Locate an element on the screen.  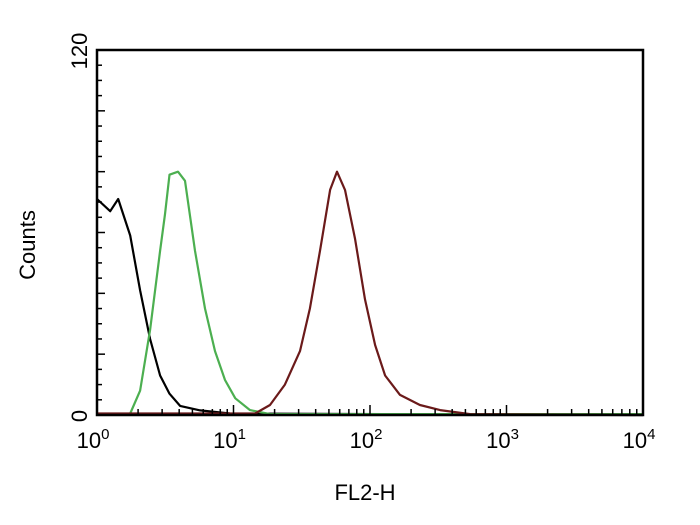
x-tick-labels: 10⁰ 10¹ 10² 10³ 10⁴ is located at coordinates (366, 439).